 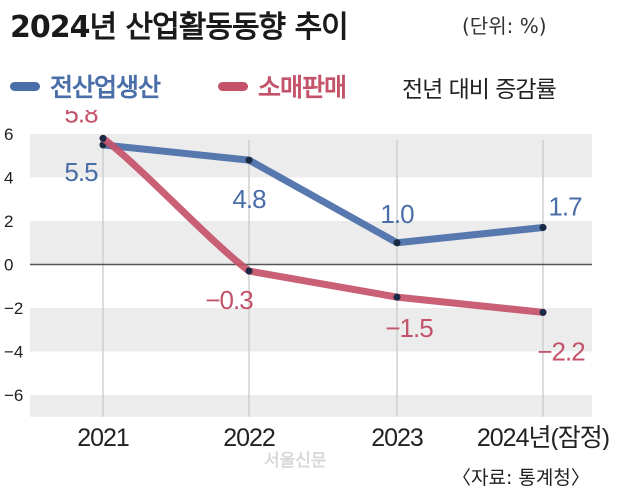 I want to click on source-note: 〈자료: 통계청〉, so click(x=521, y=478).